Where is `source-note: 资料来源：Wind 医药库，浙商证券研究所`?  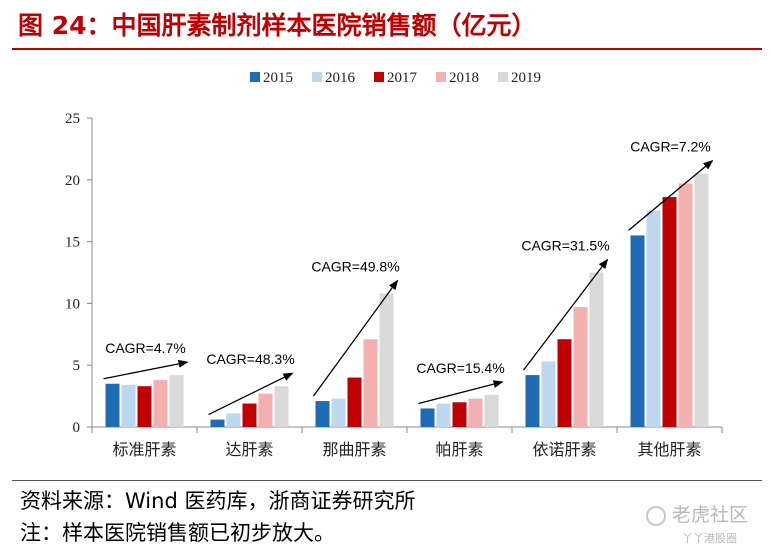
source-note: 资料来源：Wind 医药库，浙商证券研究所 is located at coordinates (218, 501).